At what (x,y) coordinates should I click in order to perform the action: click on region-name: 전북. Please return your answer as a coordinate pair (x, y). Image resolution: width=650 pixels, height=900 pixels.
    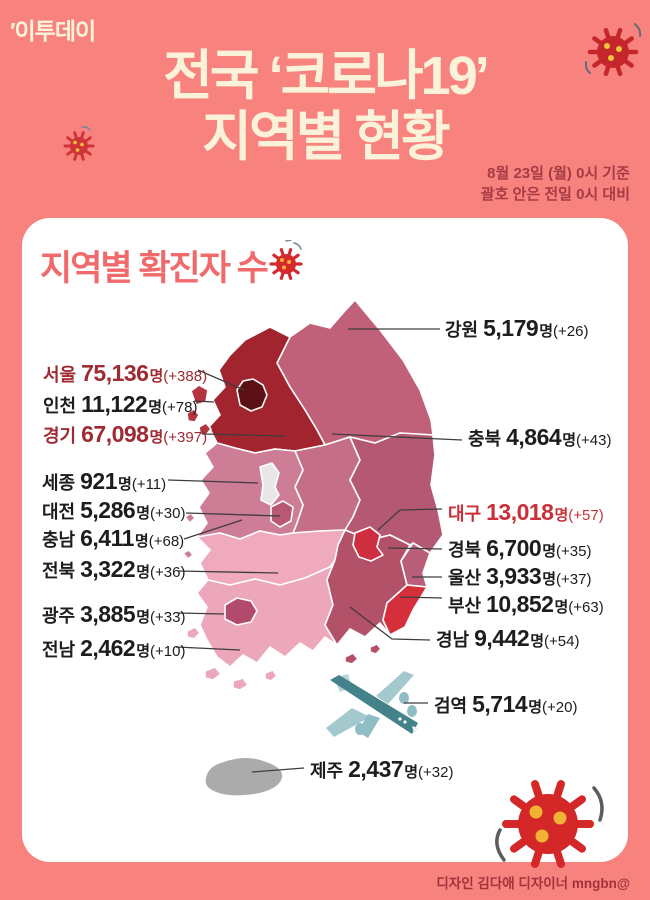
    Looking at the image, I should click on (59, 571).